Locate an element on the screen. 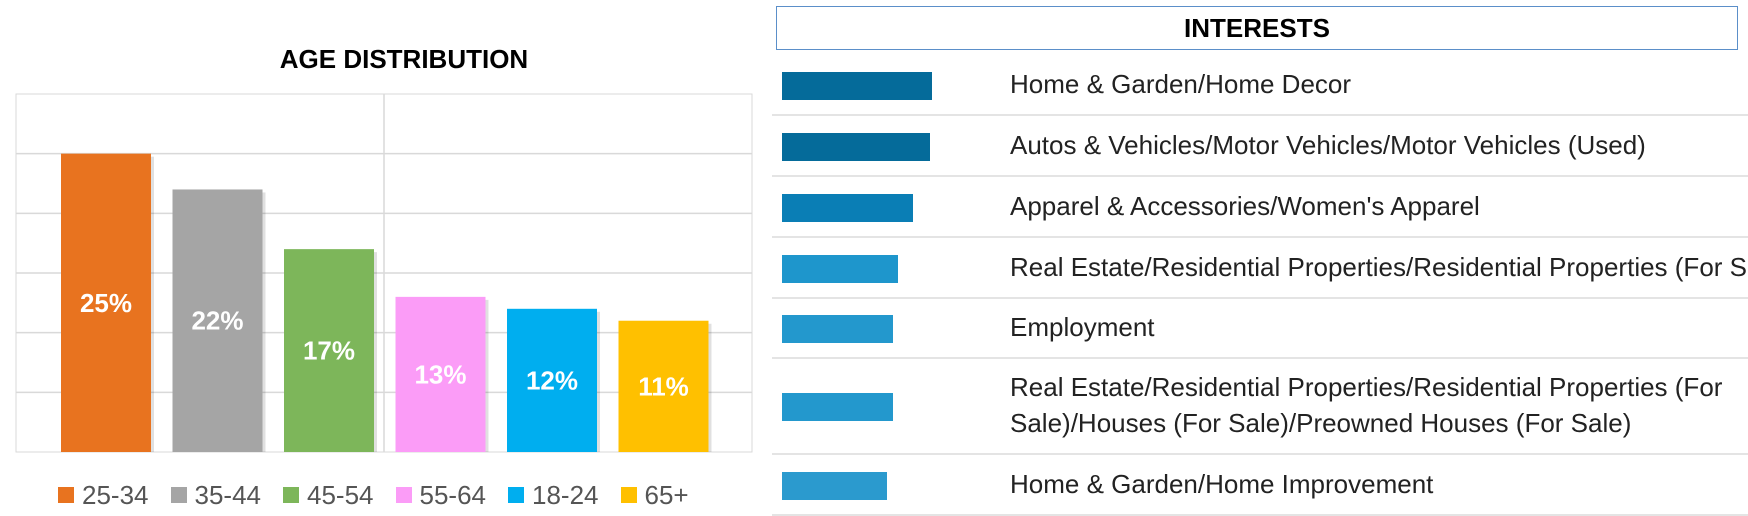 The image size is (1748, 516). interests-title: INTERESTS is located at coordinates (1257, 28).